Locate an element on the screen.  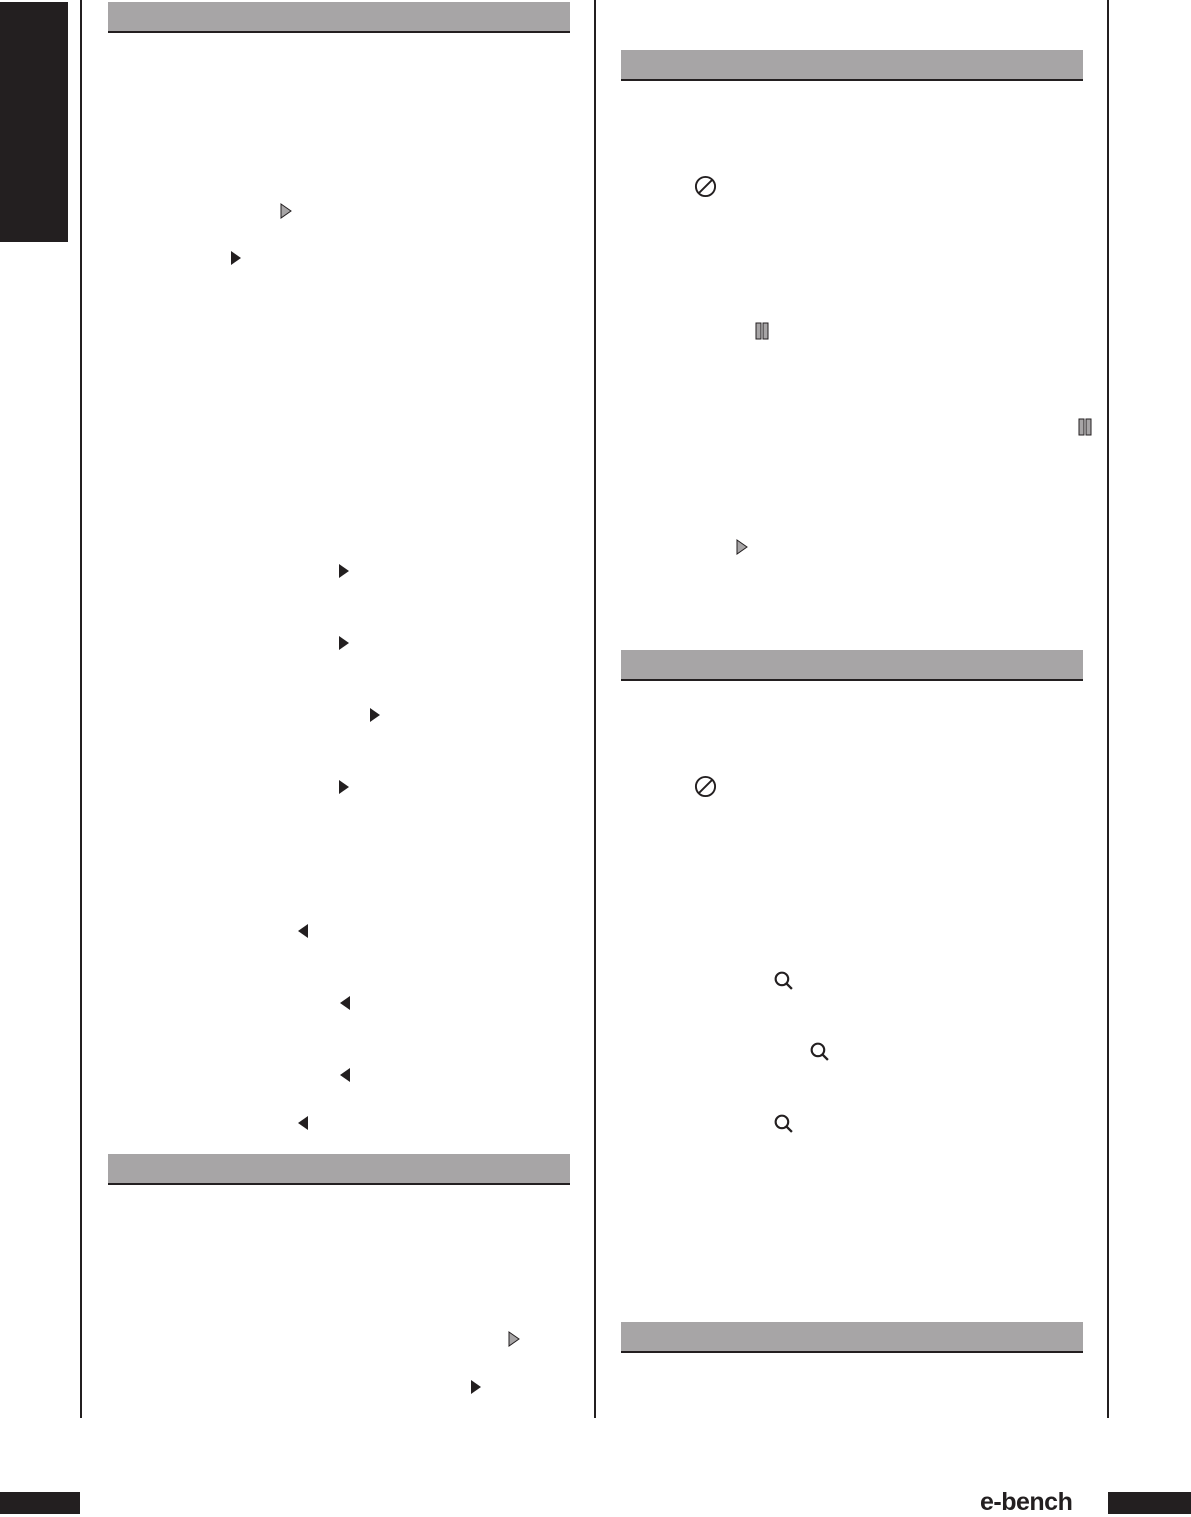
brand-logo: e-bench is located at coordinates (1026, 1502).